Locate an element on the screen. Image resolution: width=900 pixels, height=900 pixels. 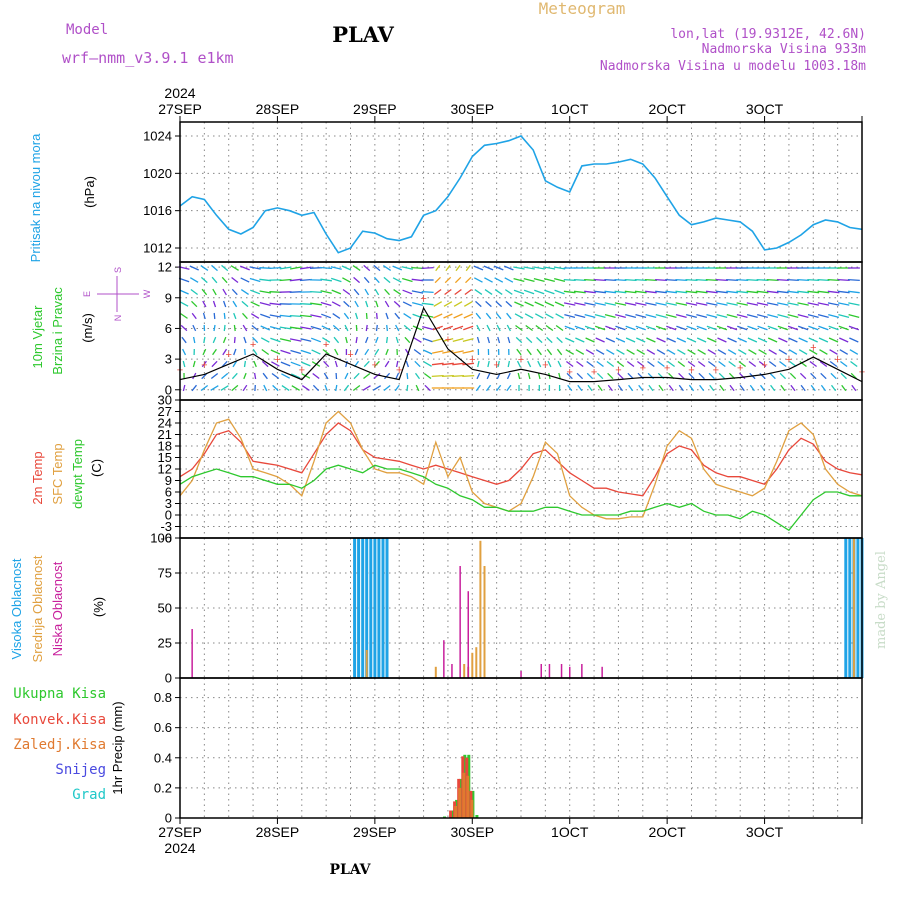
x-tick-label-top: 1OCT is located at coordinates (570, 109).